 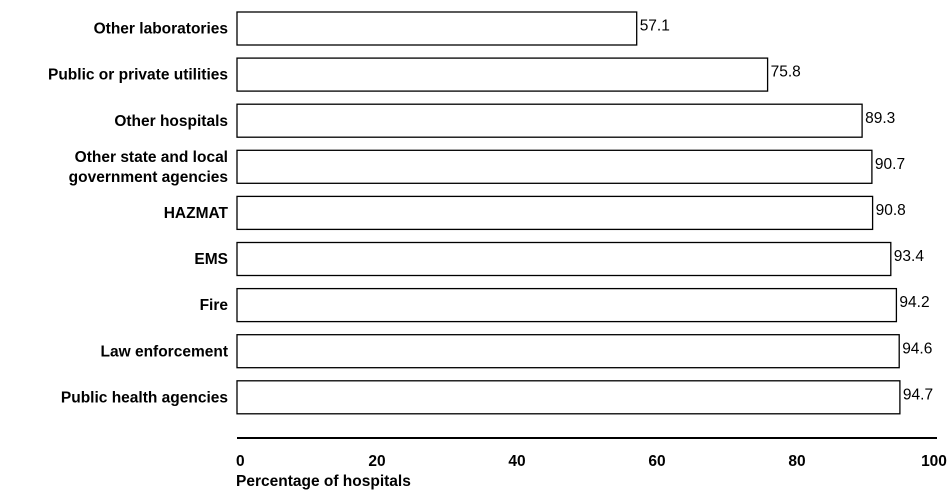 I want to click on bar-value-label: 94.2, so click(x=914, y=302).